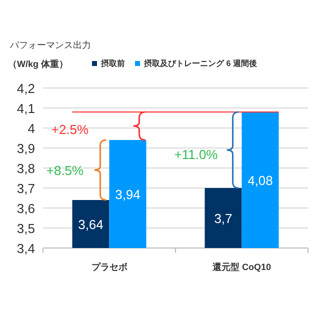 This screenshot has height=320, width=320. I want to click on y-tick-label: 4,1, so click(25, 108).